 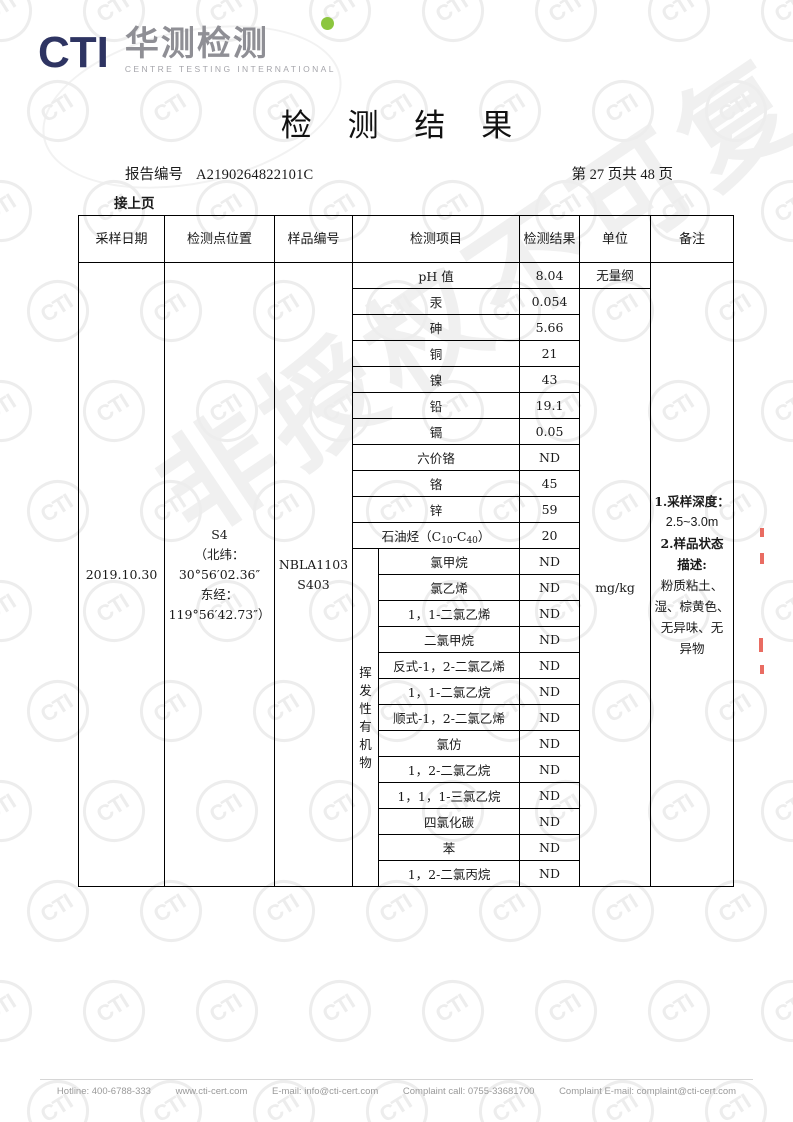 What do you see at coordinates (449, 691) in the screenshot?
I see `cell-item: 1，1-二氯乙烷` at bounding box center [449, 691].